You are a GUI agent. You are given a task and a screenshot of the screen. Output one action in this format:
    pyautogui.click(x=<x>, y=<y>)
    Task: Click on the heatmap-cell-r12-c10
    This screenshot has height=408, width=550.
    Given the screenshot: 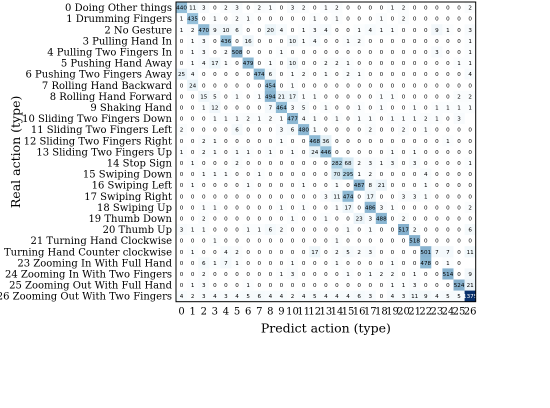 What is the action you would take?
    pyautogui.click(x=293, y=141)
    